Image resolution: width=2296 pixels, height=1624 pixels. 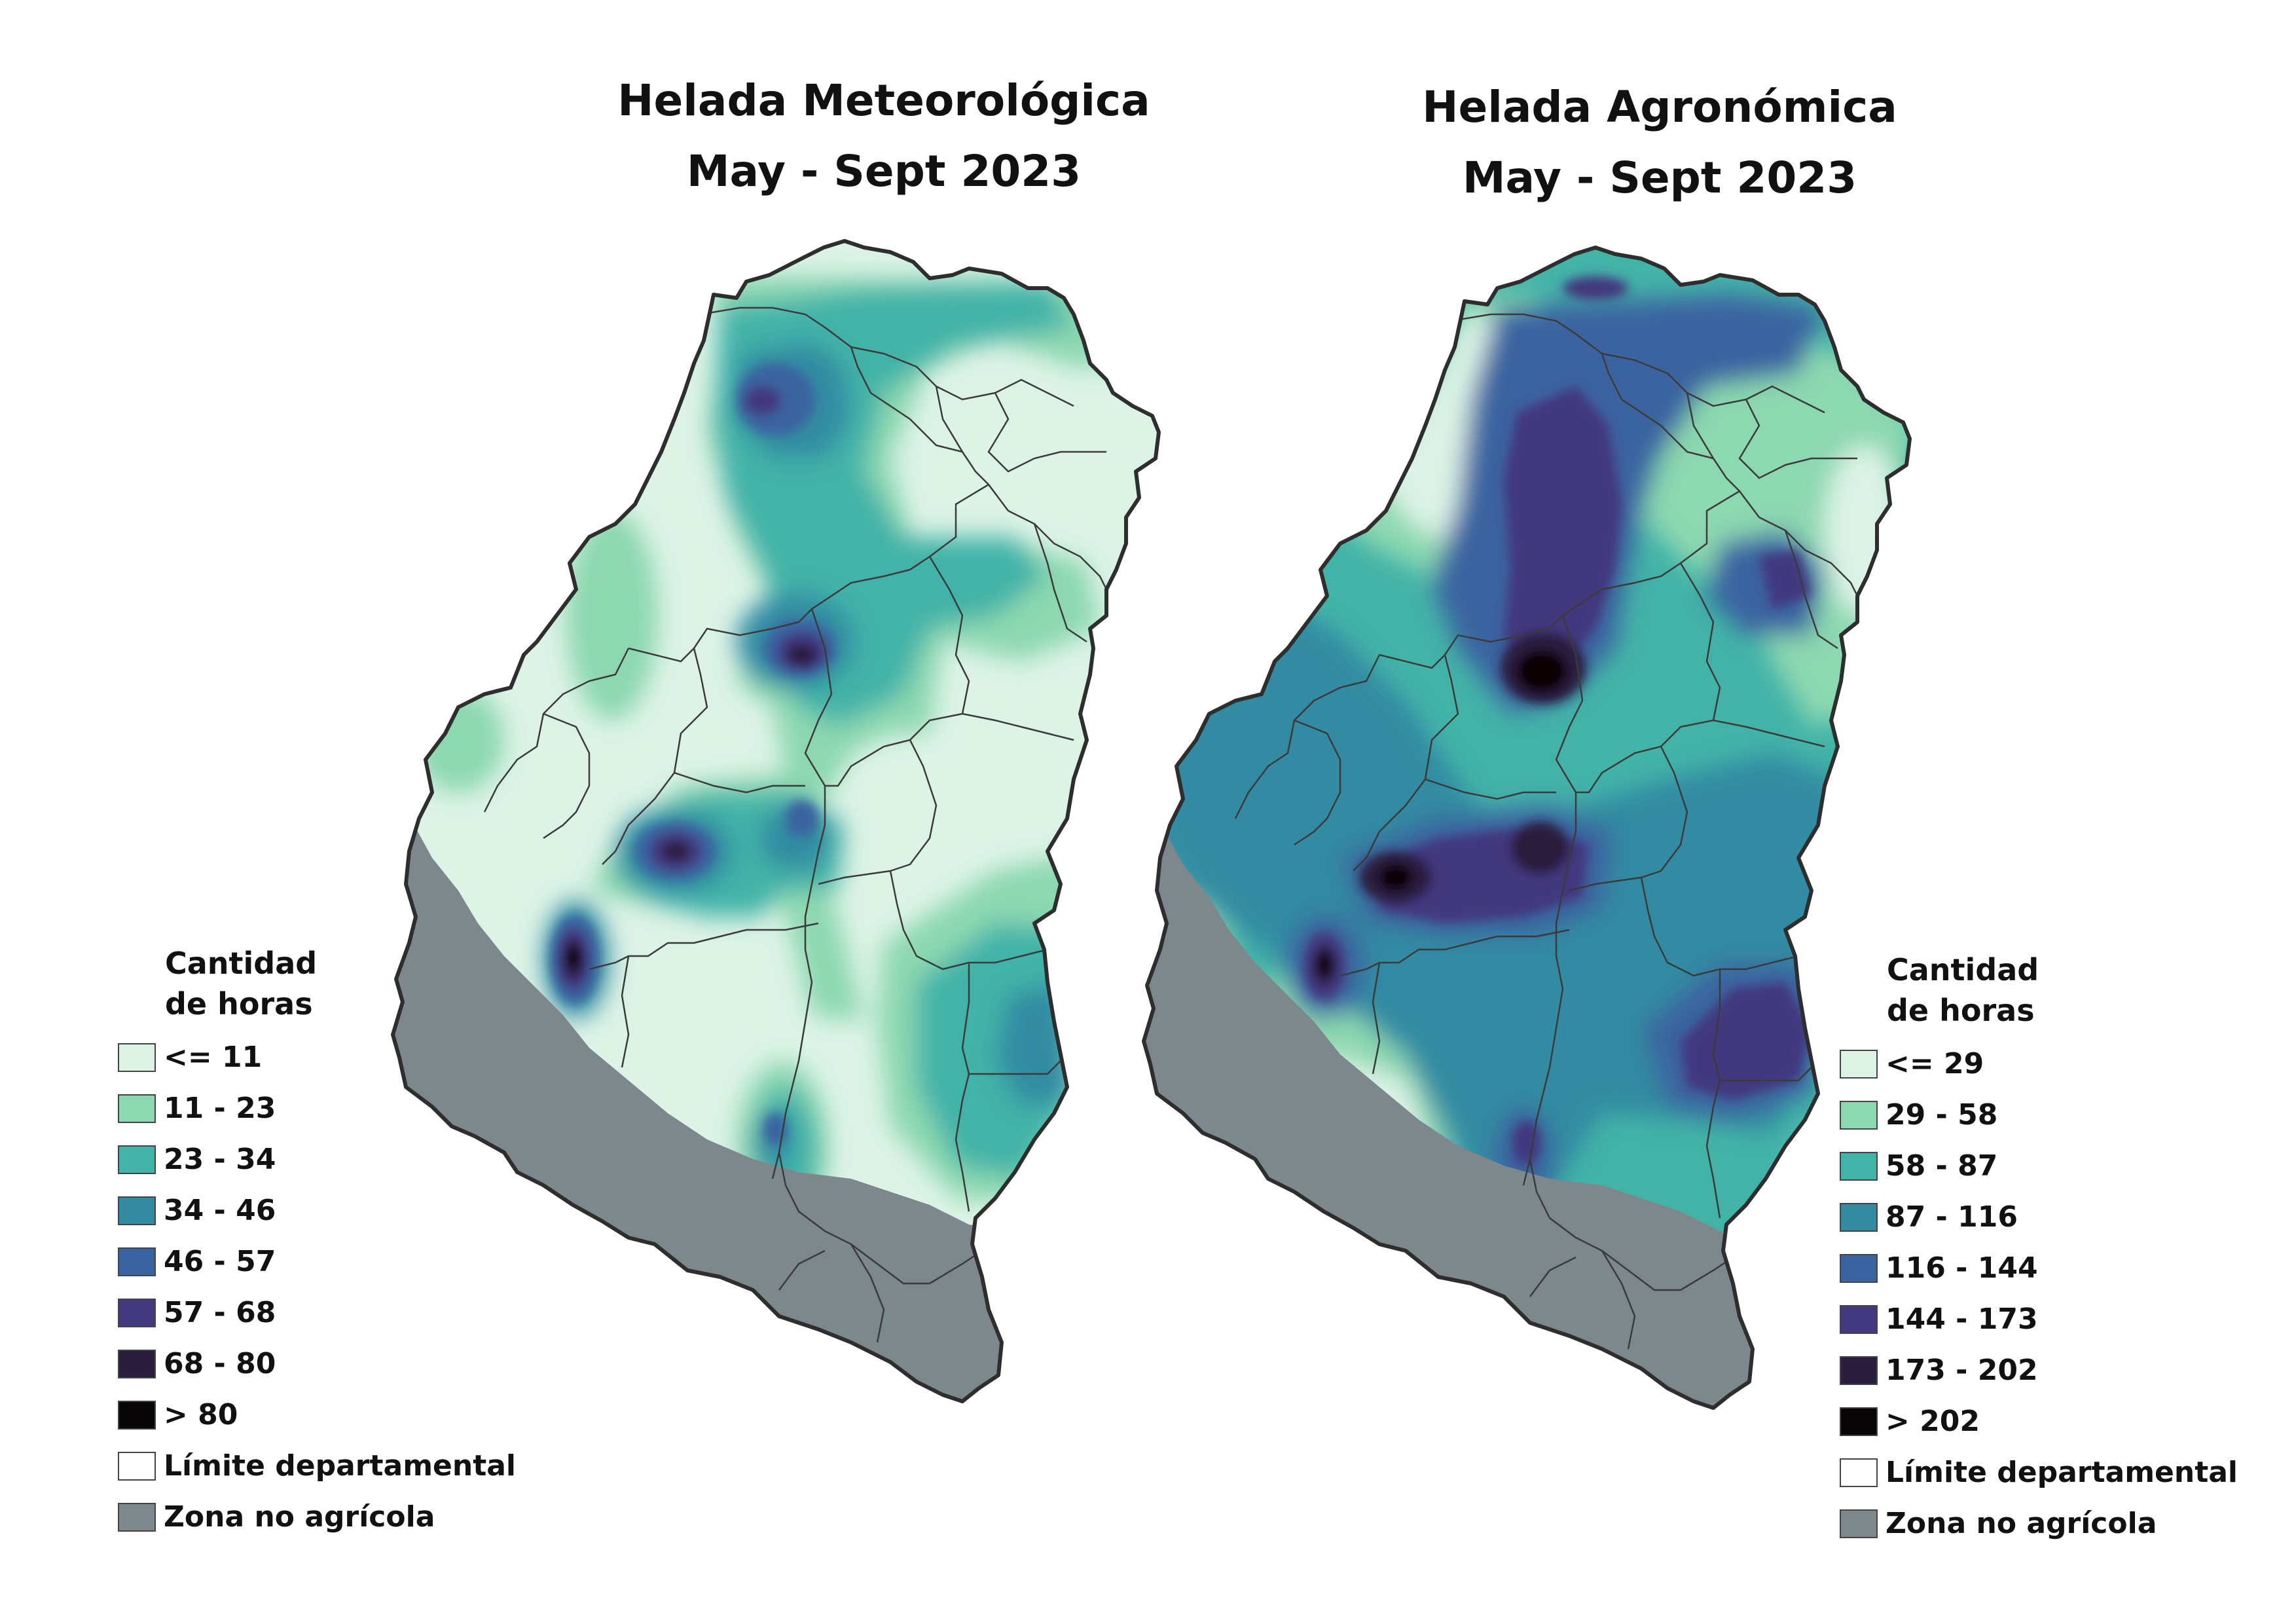 What do you see at coordinates (220, 1210) in the screenshot?
I see `legend-label: 34 - 46` at bounding box center [220, 1210].